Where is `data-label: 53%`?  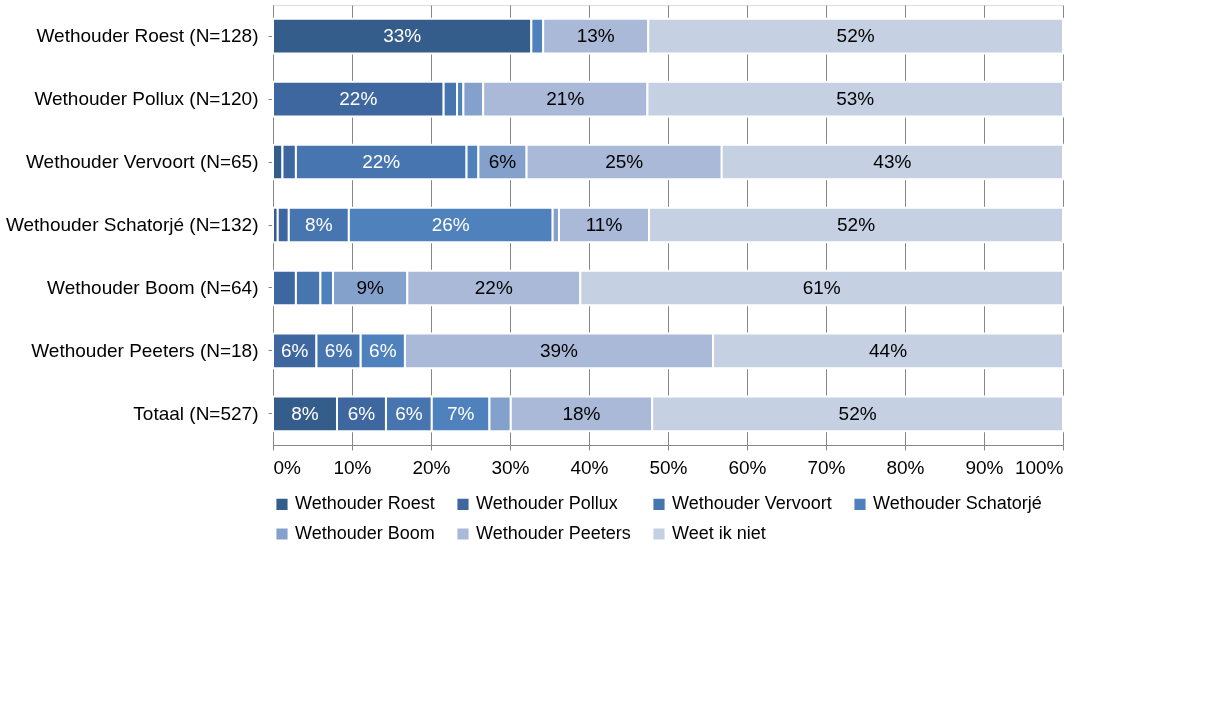 data-label: 53% is located at coordinates (855, 99).